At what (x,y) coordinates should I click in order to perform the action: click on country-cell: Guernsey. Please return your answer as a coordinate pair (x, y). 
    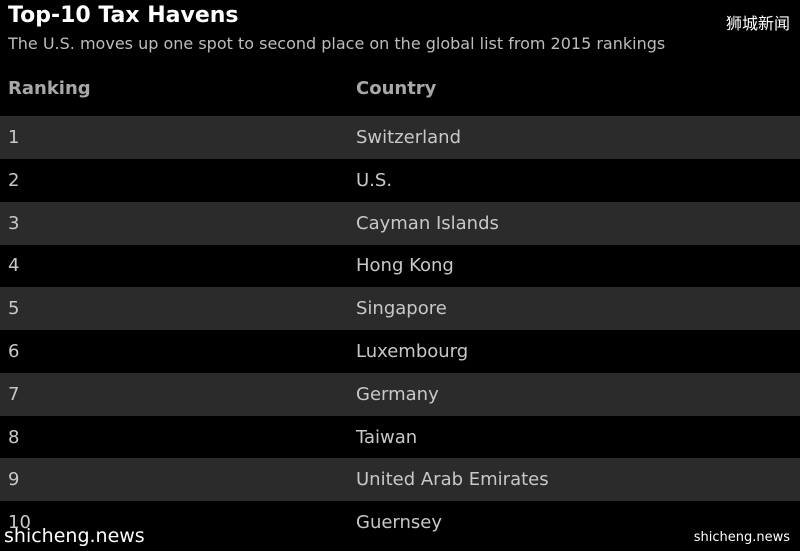
    Looking at the image, I should click on (399, 523).